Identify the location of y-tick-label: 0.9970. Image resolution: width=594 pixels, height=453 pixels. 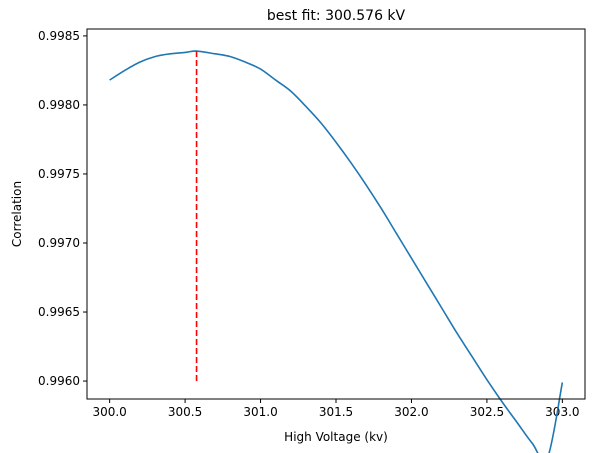
(59, 243).